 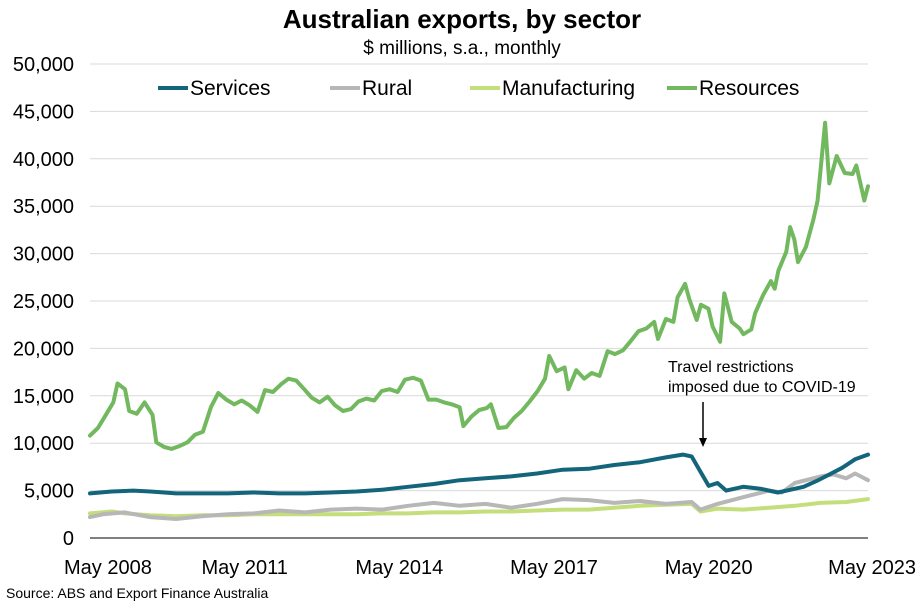 I want to click on x-tick-label: May 2008, so click(x=108, y=568).